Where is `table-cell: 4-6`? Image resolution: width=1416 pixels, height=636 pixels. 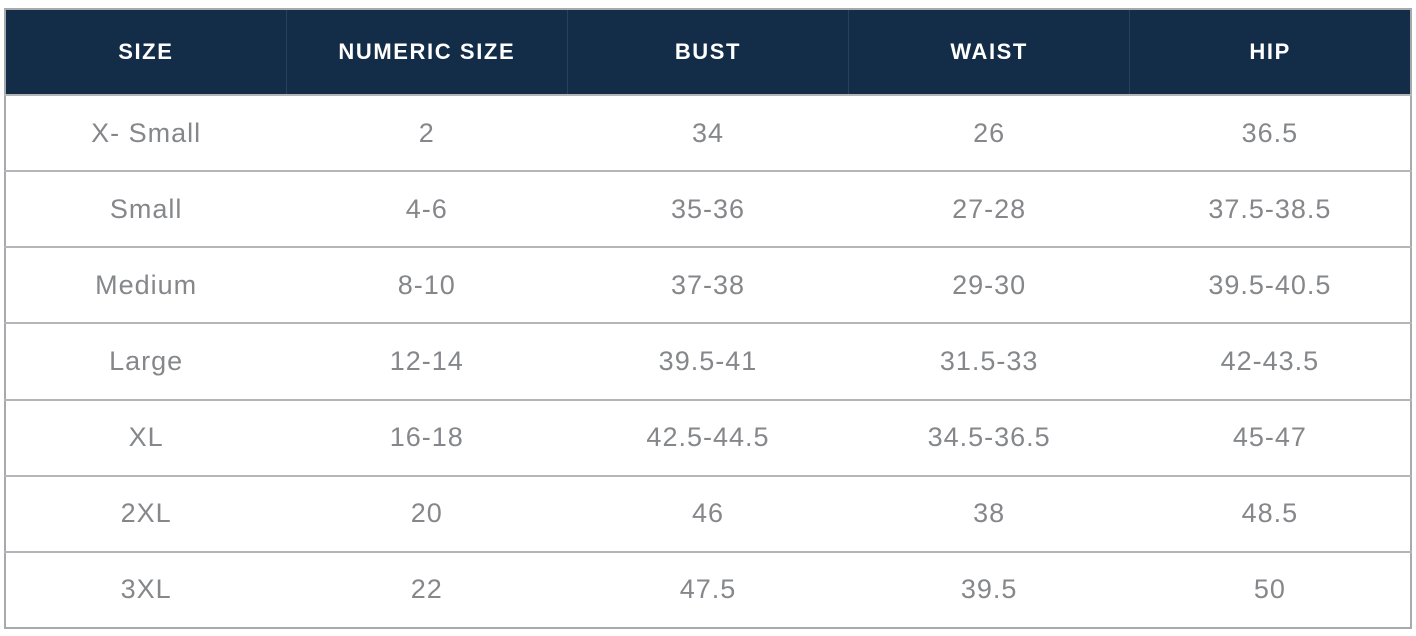
table-cell: 4-6 is located at coordinates (427, 209).